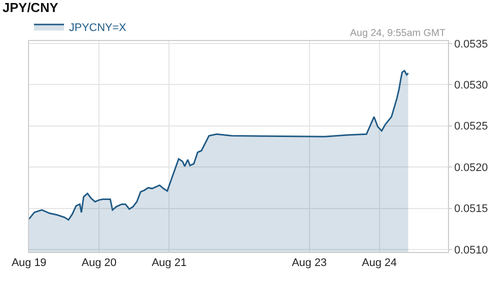  I want to click on x-tick-label: Aug 23, so click(309, 263).